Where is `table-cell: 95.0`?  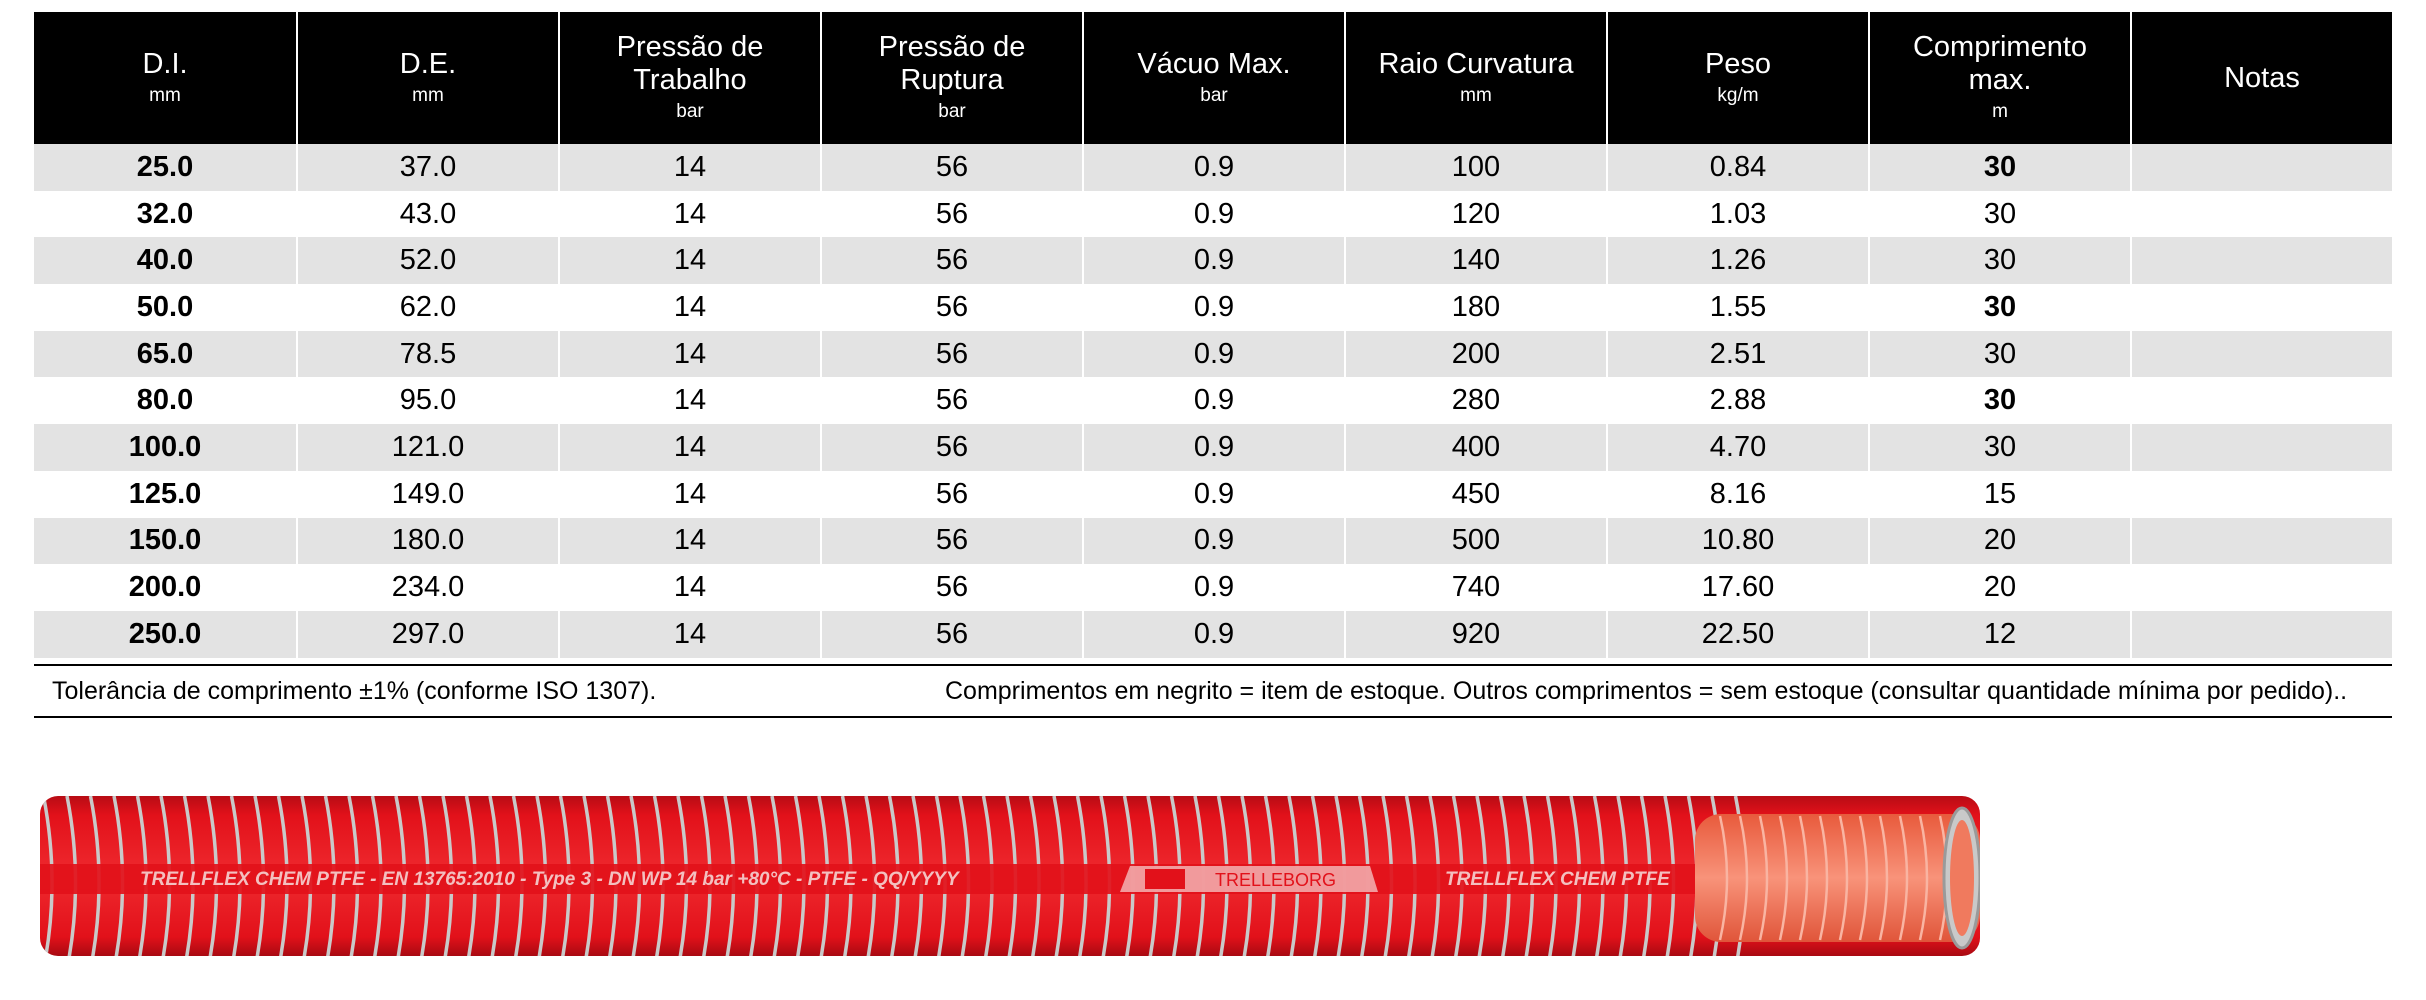 table-cell: 95.0 is located at coordinates (427, 401).